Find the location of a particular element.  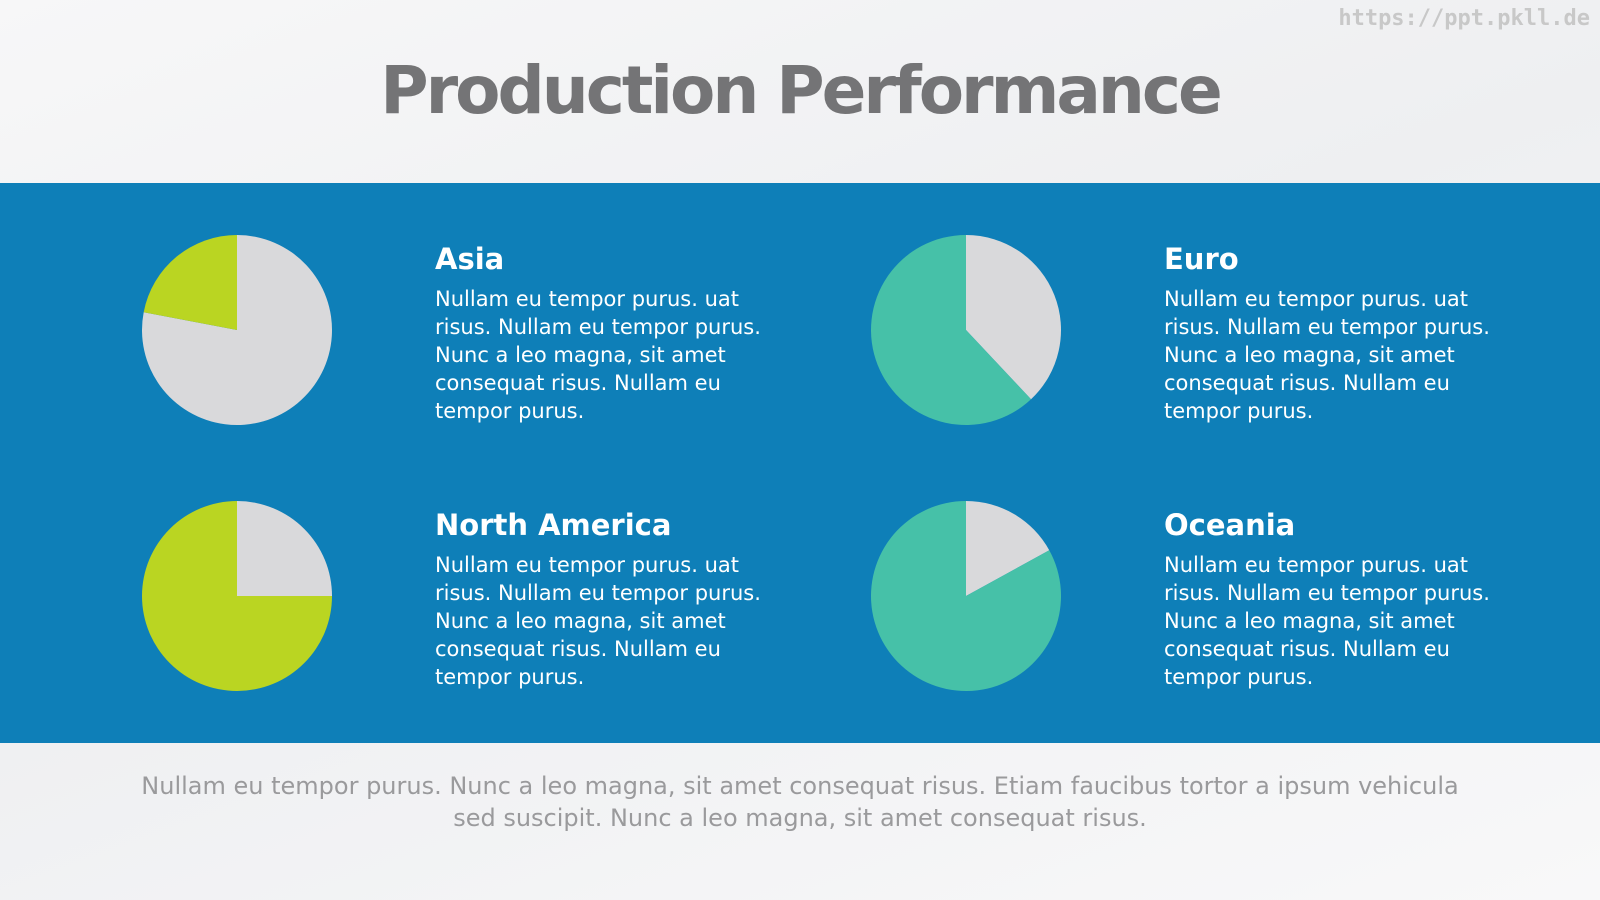

watermark: https://ppt.pkll.de is located at coordinates (1464, 18).